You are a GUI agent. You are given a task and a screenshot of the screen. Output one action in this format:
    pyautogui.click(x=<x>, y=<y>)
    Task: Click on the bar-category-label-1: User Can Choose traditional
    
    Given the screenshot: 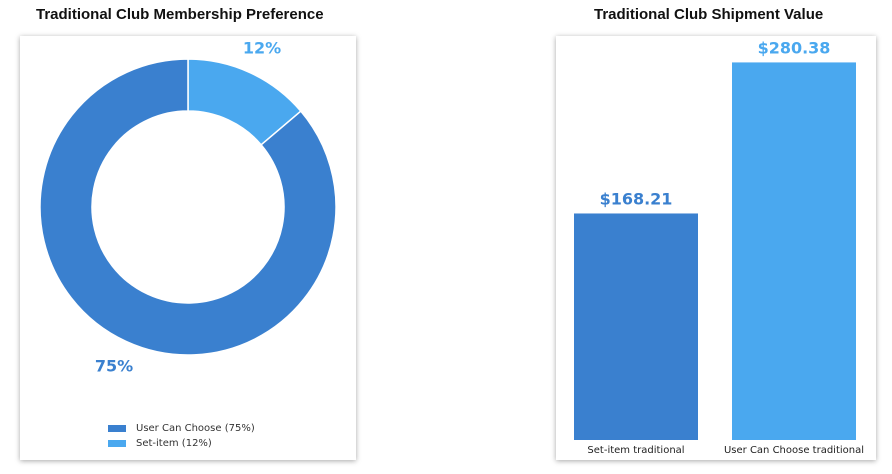 What is the action you would take?
    pyautogui.click(x=794, y=450)
    